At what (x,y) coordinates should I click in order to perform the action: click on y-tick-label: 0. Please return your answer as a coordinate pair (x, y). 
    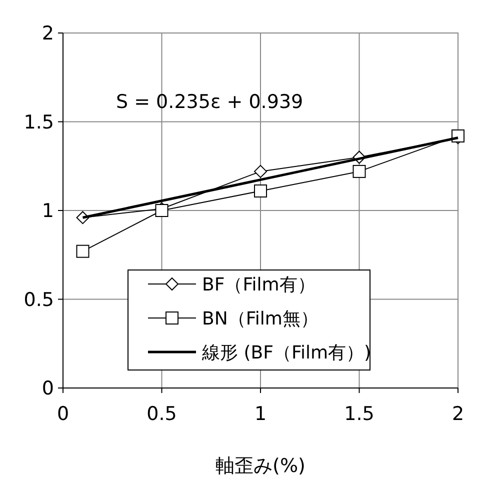
    Looking at the image, I should click on (48, 389).